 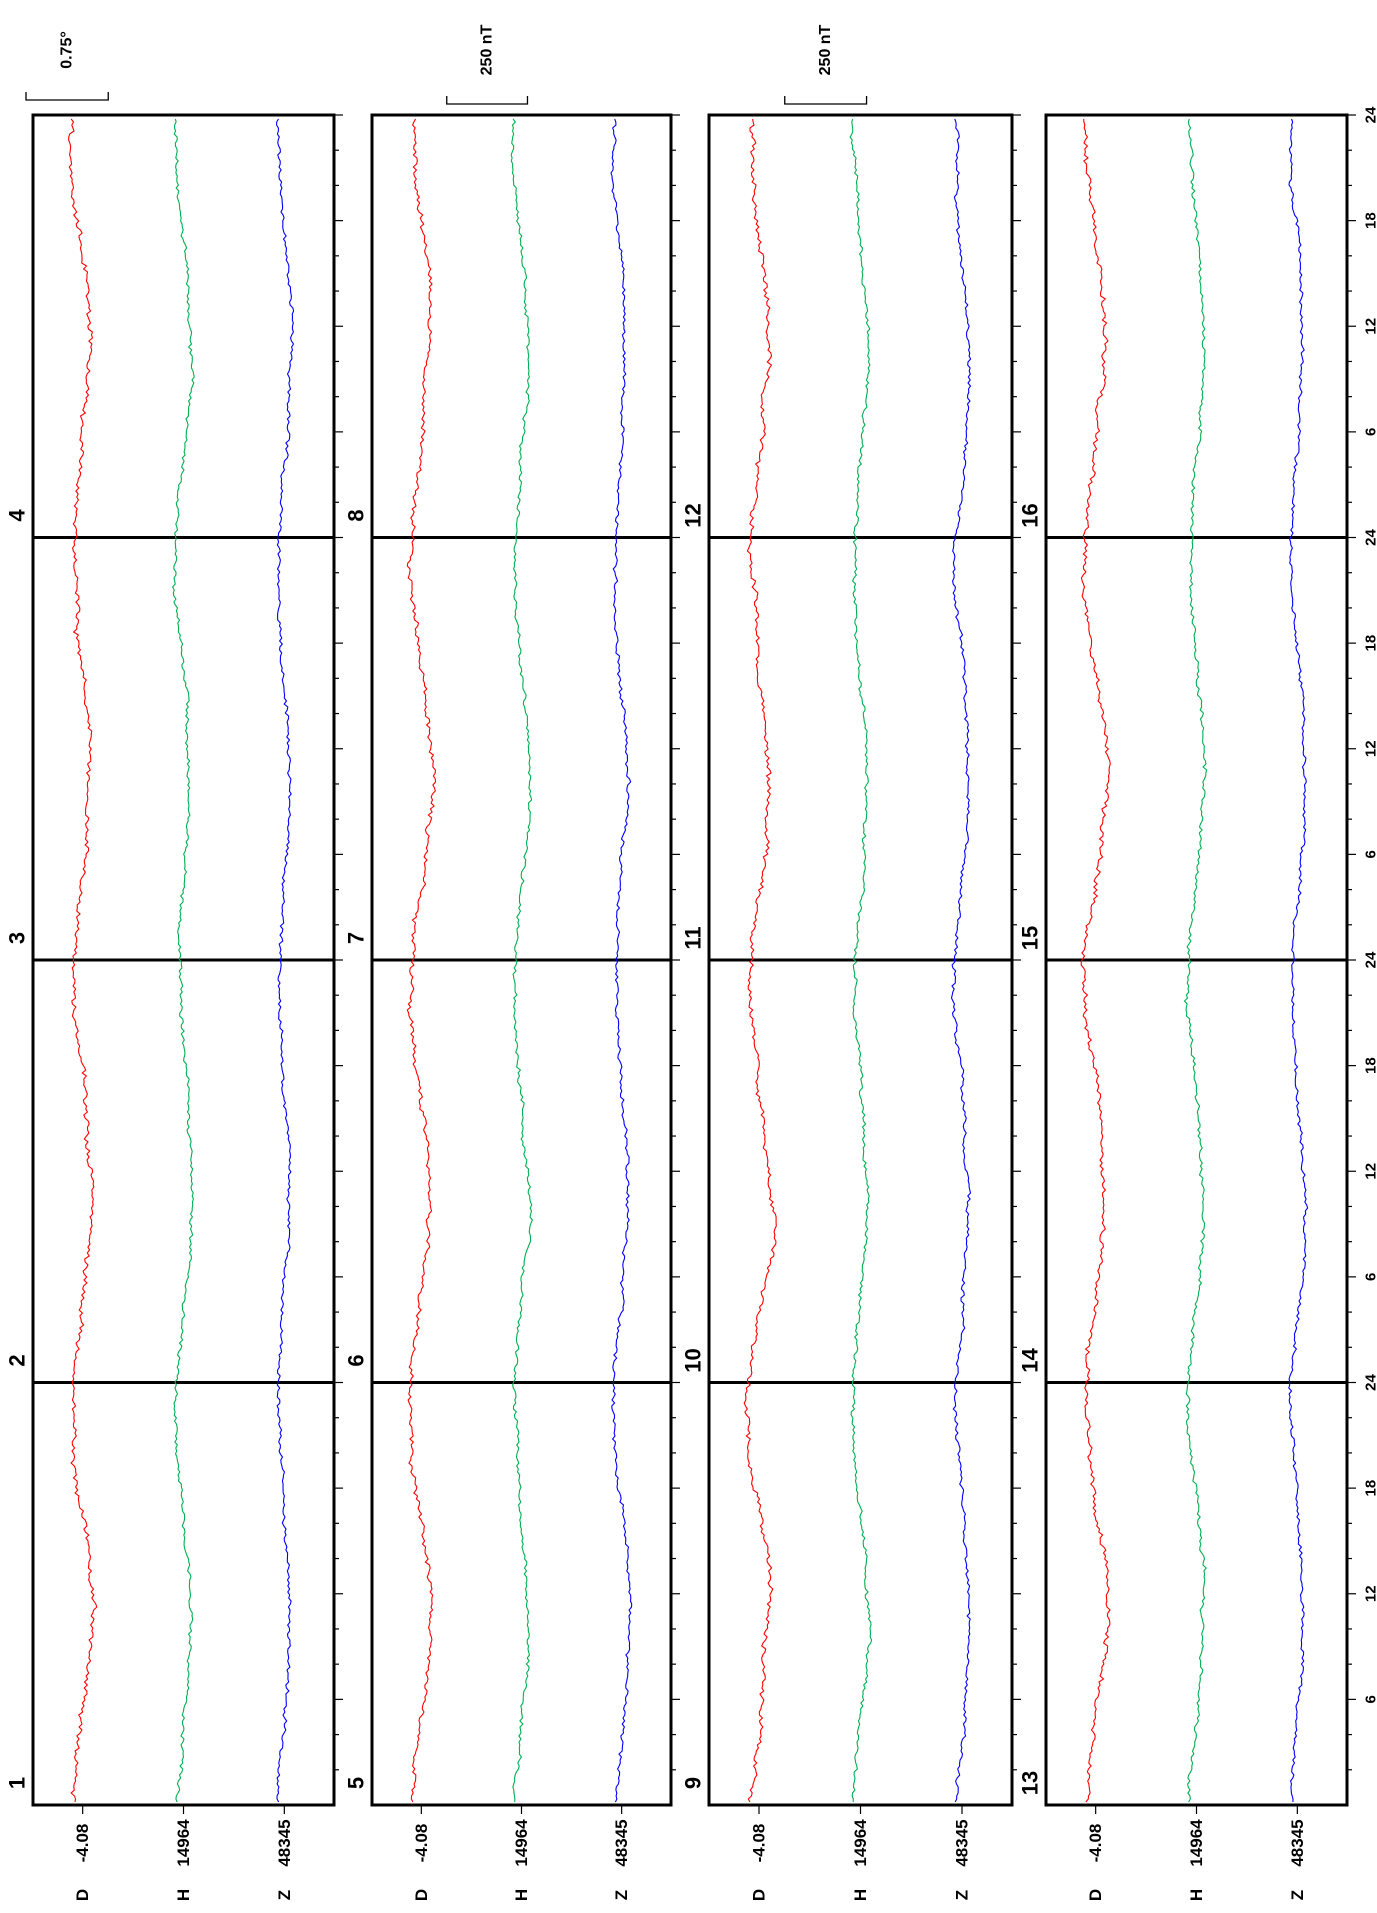 What do you see at coordinates (356, 1783) in the screenshot?
I see `day-label-5: 5` at bounding box center [356, 1783].